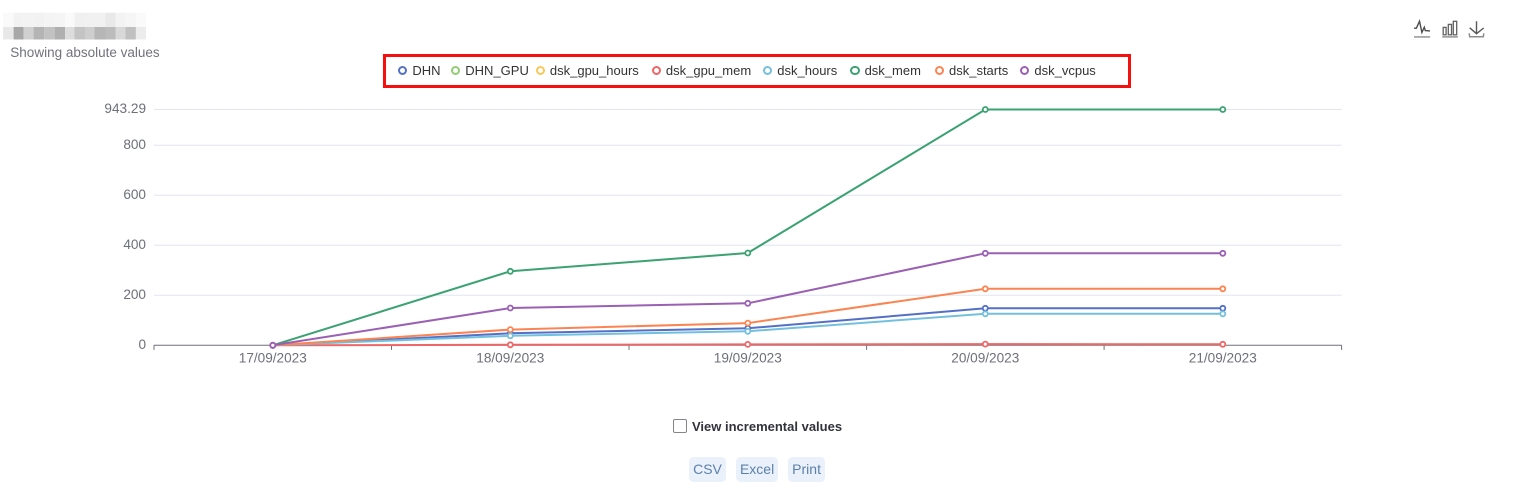 The width and height of the screenshot is (1524, 492). What do you see at coordinates (510, 357) in the screenshot?
I see `svg-text: 18/09/2023` at bounding box center [510, 357].